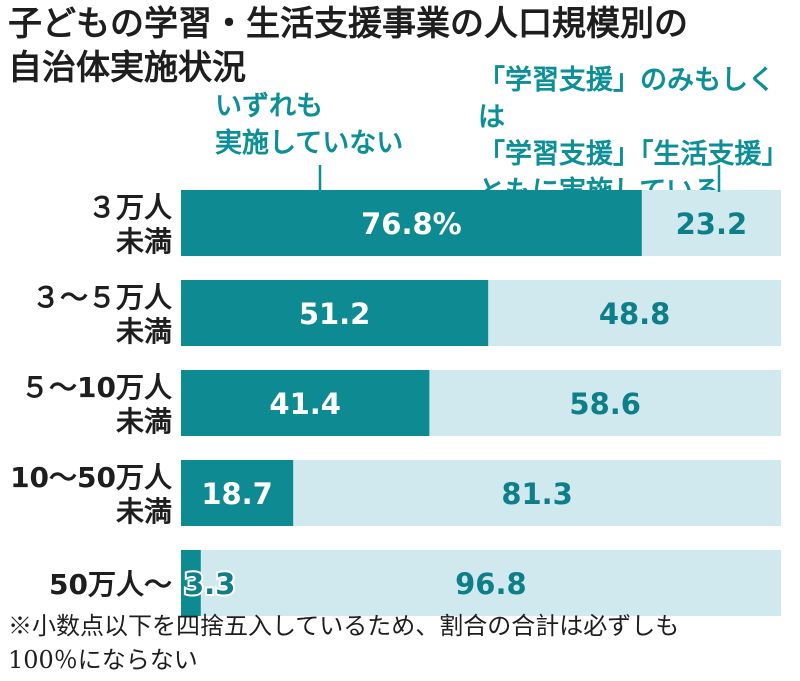  I want to click on value-label-not-implemented-0: 76.8%, so click(411, 224).